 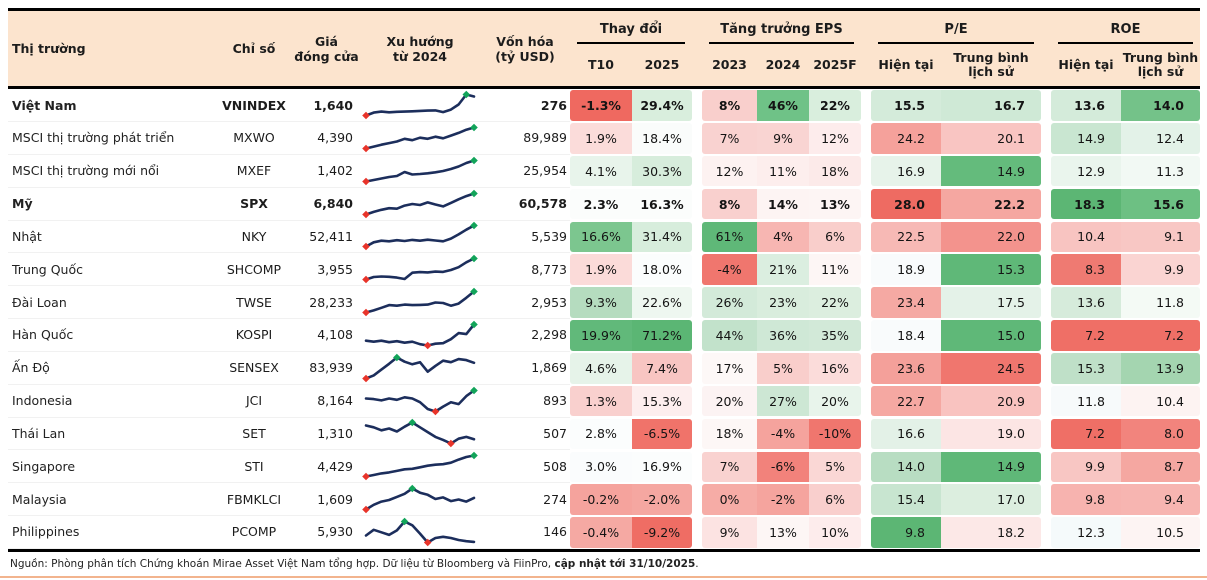 What do you see at coordinates (1160, 105) in the screenshot?
I see `heat-cell: 14.0` at bounding box center [1160, 105].